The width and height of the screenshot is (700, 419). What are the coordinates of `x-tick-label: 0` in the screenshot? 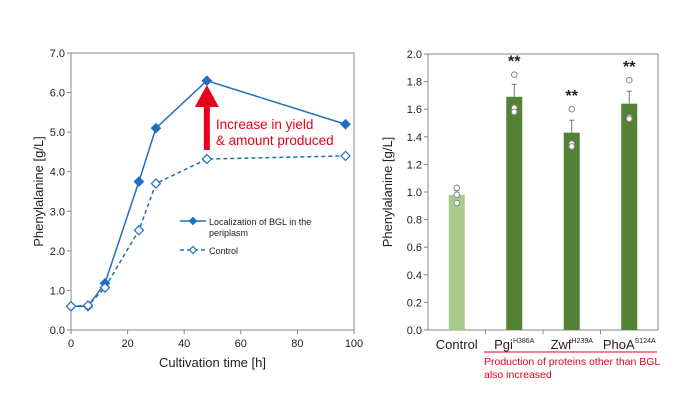 It's located at (71, 344).